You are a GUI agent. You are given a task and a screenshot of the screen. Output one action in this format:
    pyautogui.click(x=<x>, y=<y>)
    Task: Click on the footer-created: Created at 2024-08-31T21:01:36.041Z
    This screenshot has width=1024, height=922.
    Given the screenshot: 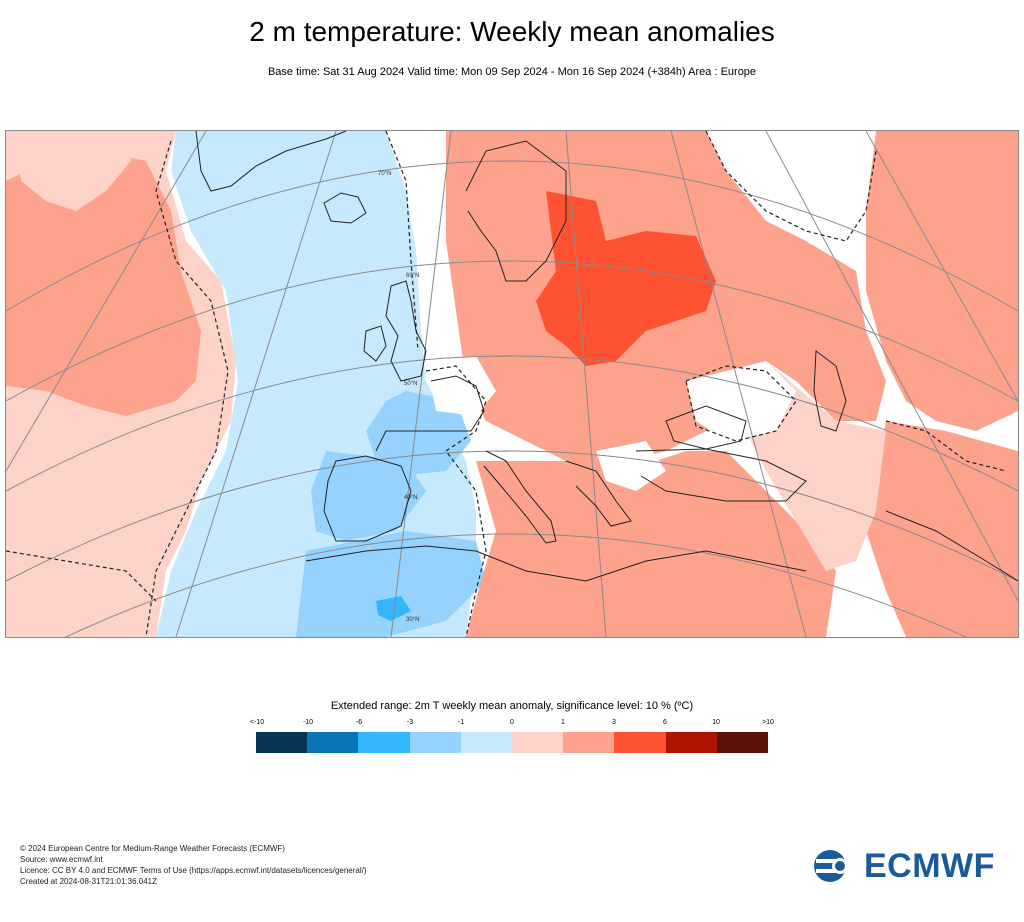 What is the action you would take?
    pyautogui.click(x=88, y=881)
    